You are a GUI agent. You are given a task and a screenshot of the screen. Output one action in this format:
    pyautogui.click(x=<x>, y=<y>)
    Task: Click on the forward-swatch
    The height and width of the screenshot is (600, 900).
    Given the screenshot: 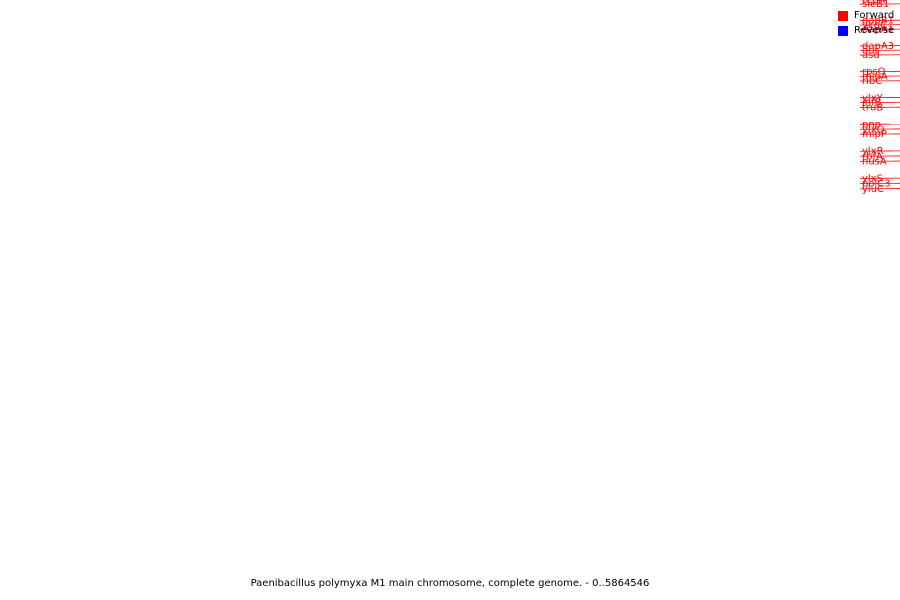 What is the action you would take?
    pyautogui.click(x=843, y=15)
    